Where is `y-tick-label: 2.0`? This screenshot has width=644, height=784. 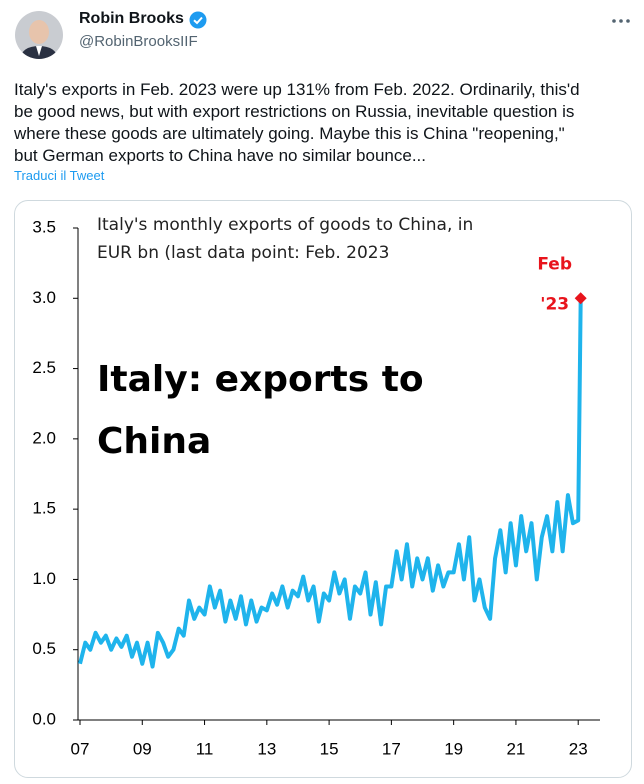
y-tick-label: 2.0 is located at coordinates (44, 437).